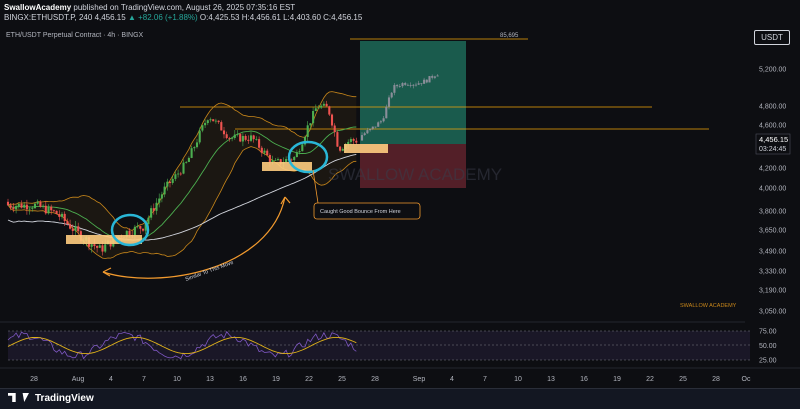  I want to click on y-tick-label: 4,000.00, so click(772, 189).